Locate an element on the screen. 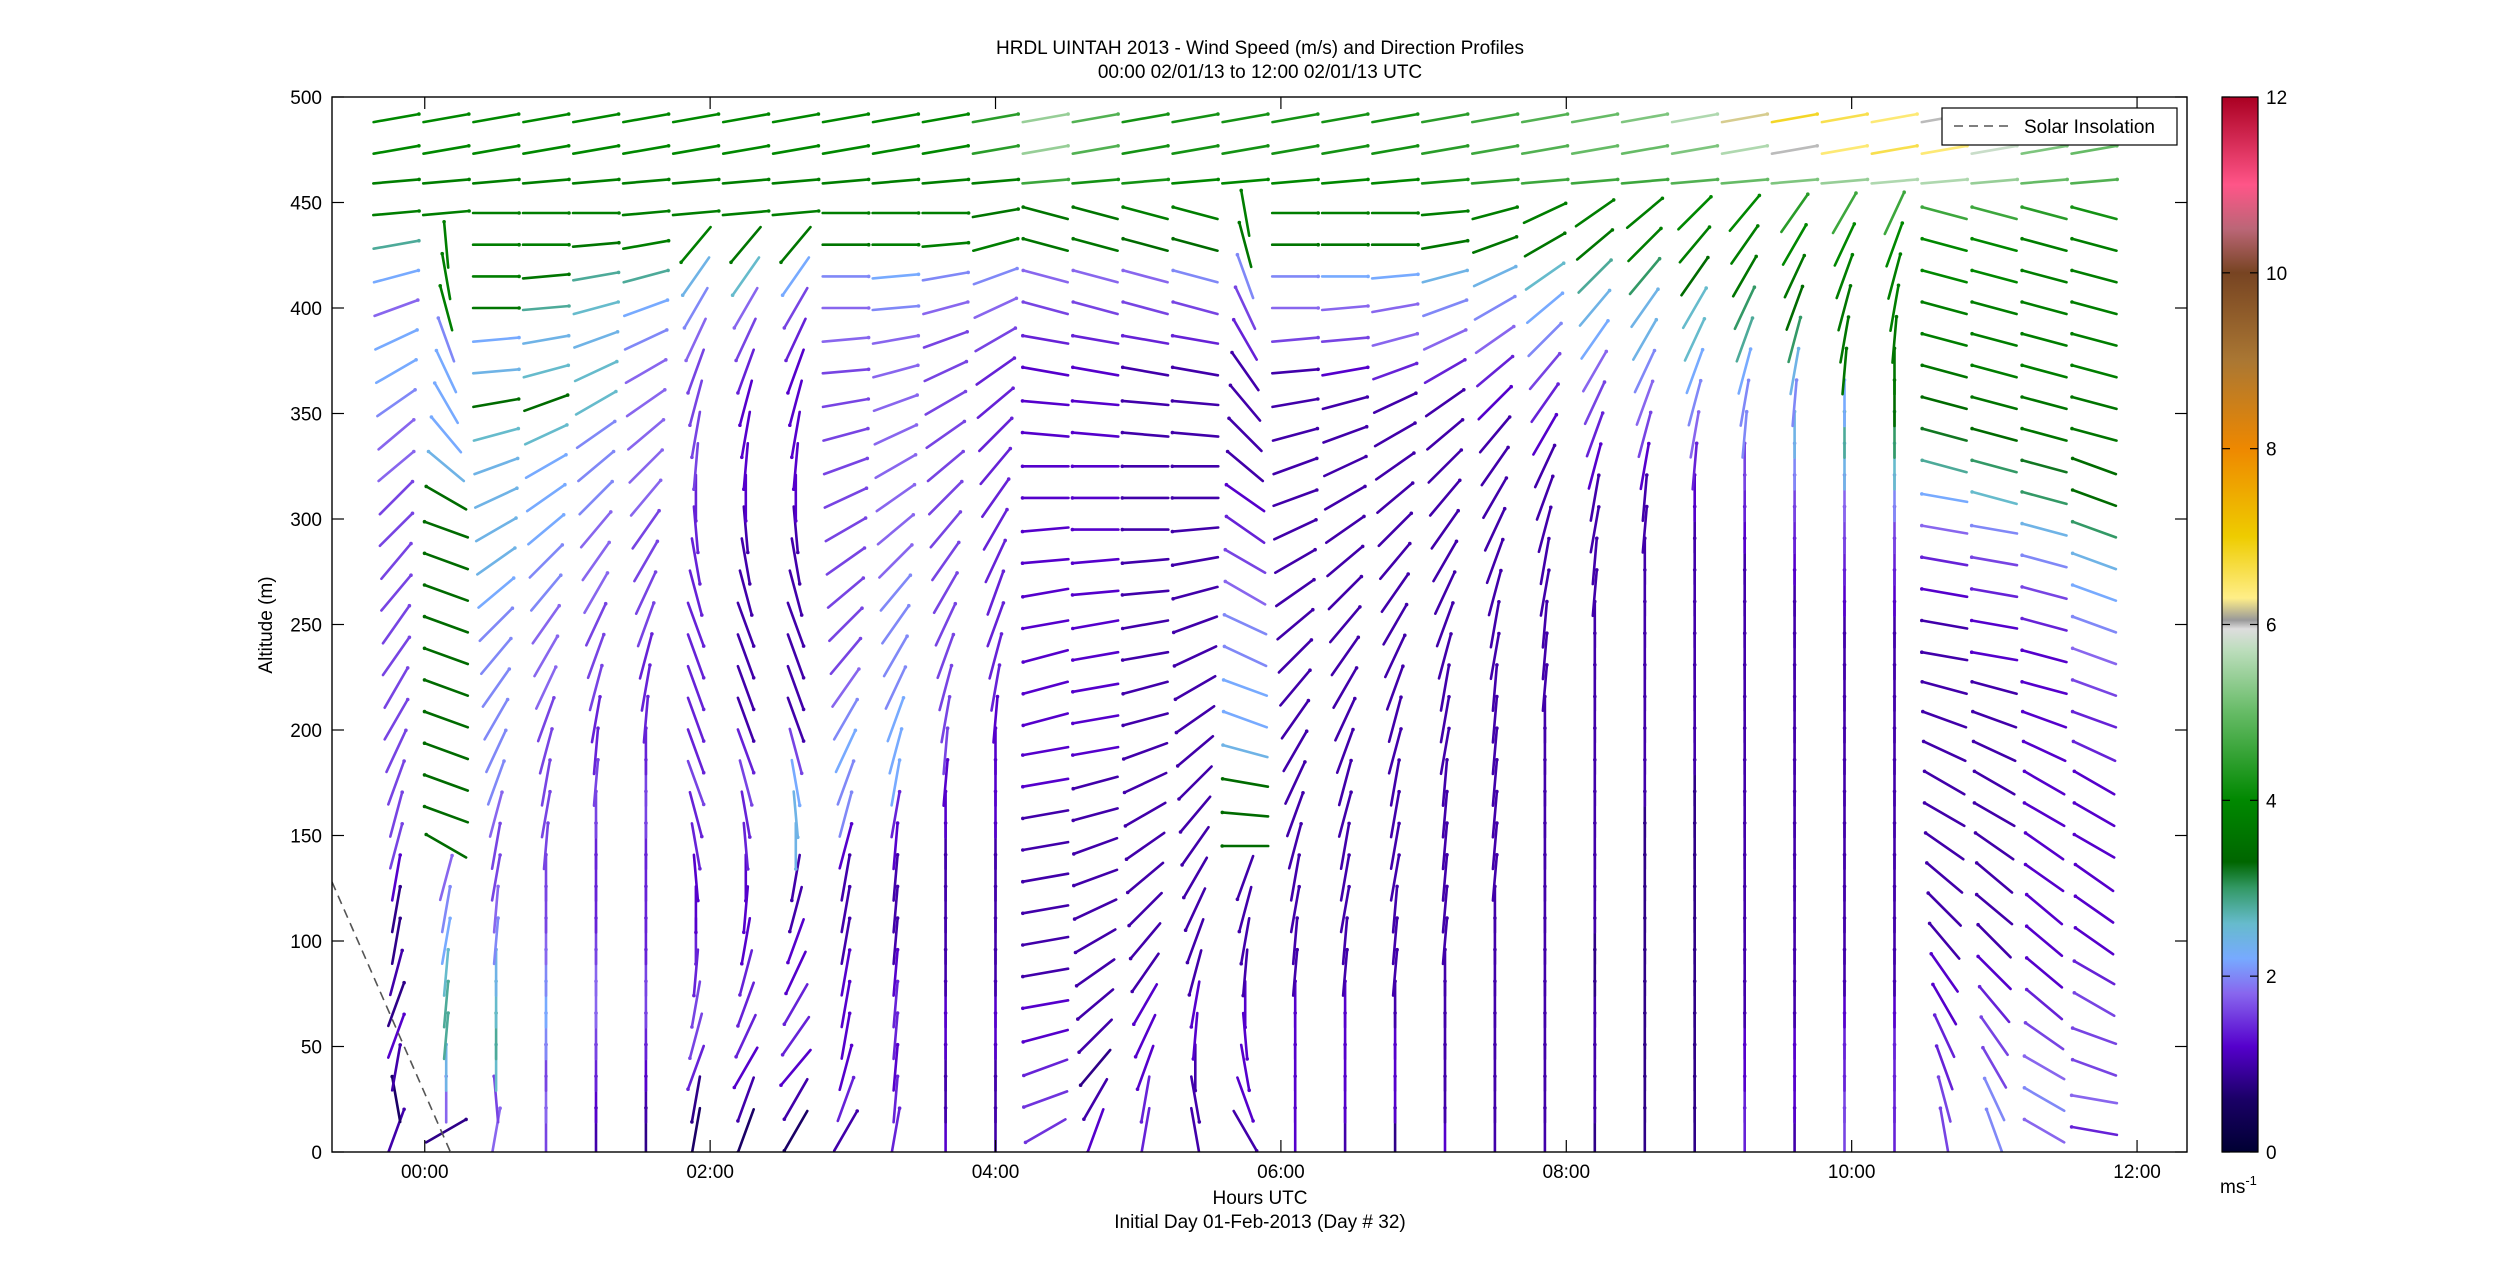 This screenshot has height=1282, width=2515. x-tick-label: 06:00 is located at coordinates (1281, 1172).